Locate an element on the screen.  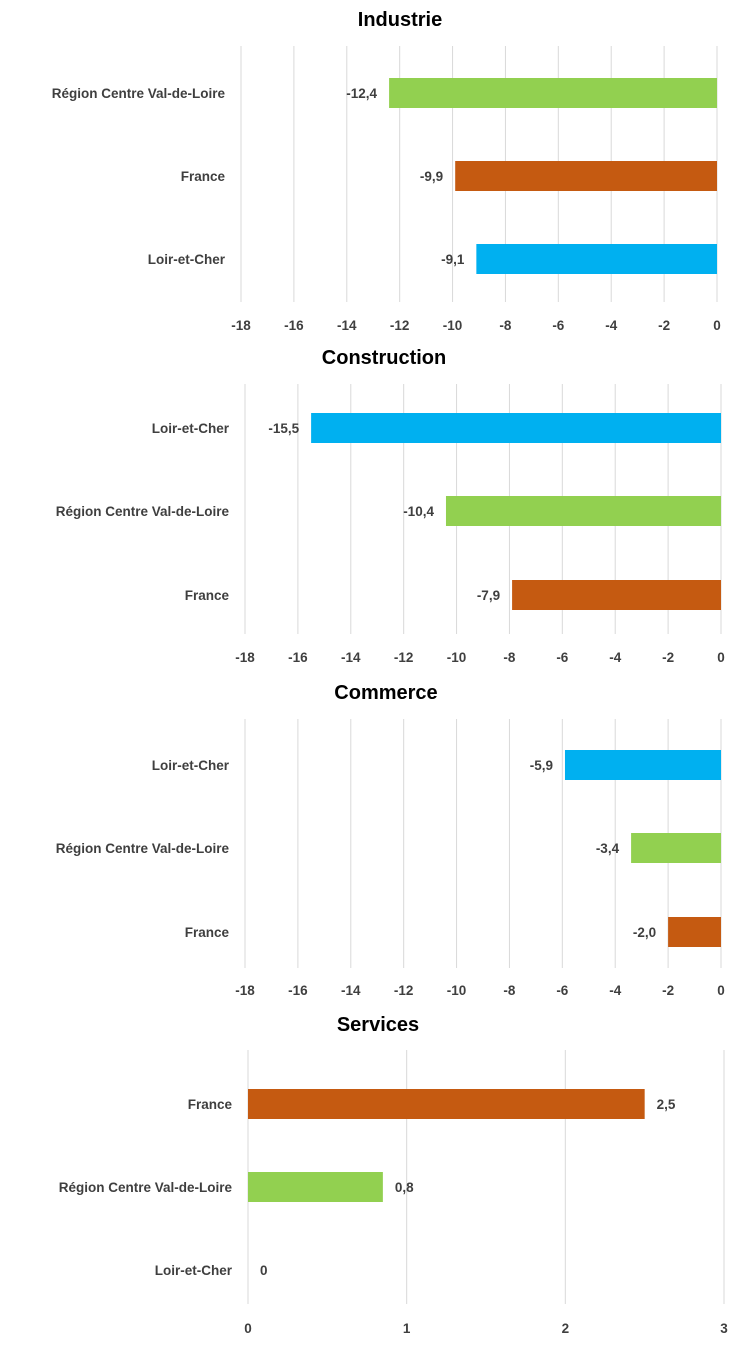
data-label: -9,9 is located at coordinates (431, 176).